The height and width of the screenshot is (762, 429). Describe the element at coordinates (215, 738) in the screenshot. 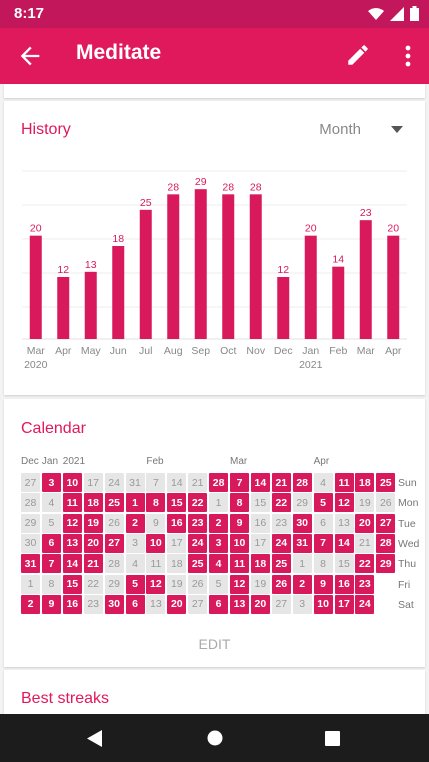

I see `nav-home-icon` at that location.